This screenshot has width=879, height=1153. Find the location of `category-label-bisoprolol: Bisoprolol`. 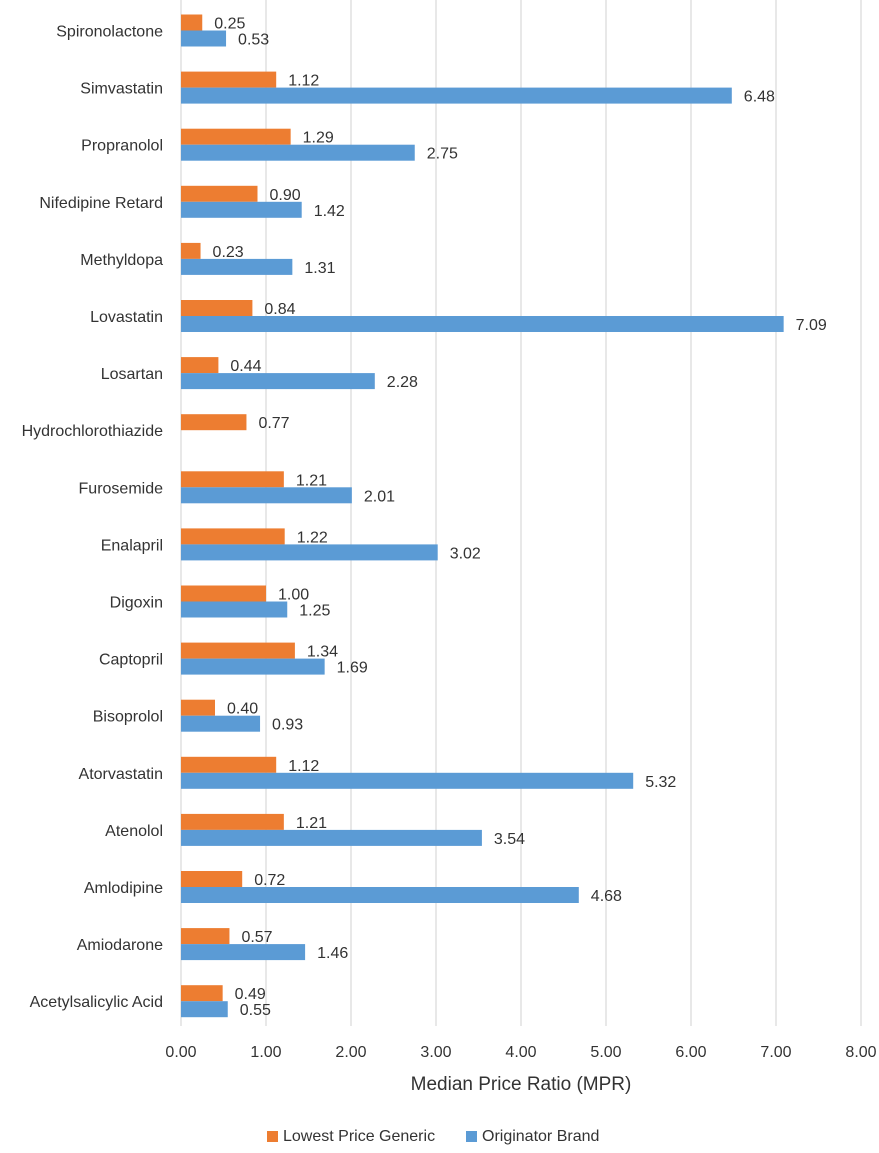

category-label-bisoprolol: Bisoprolol is located at coordinates (128, 717).